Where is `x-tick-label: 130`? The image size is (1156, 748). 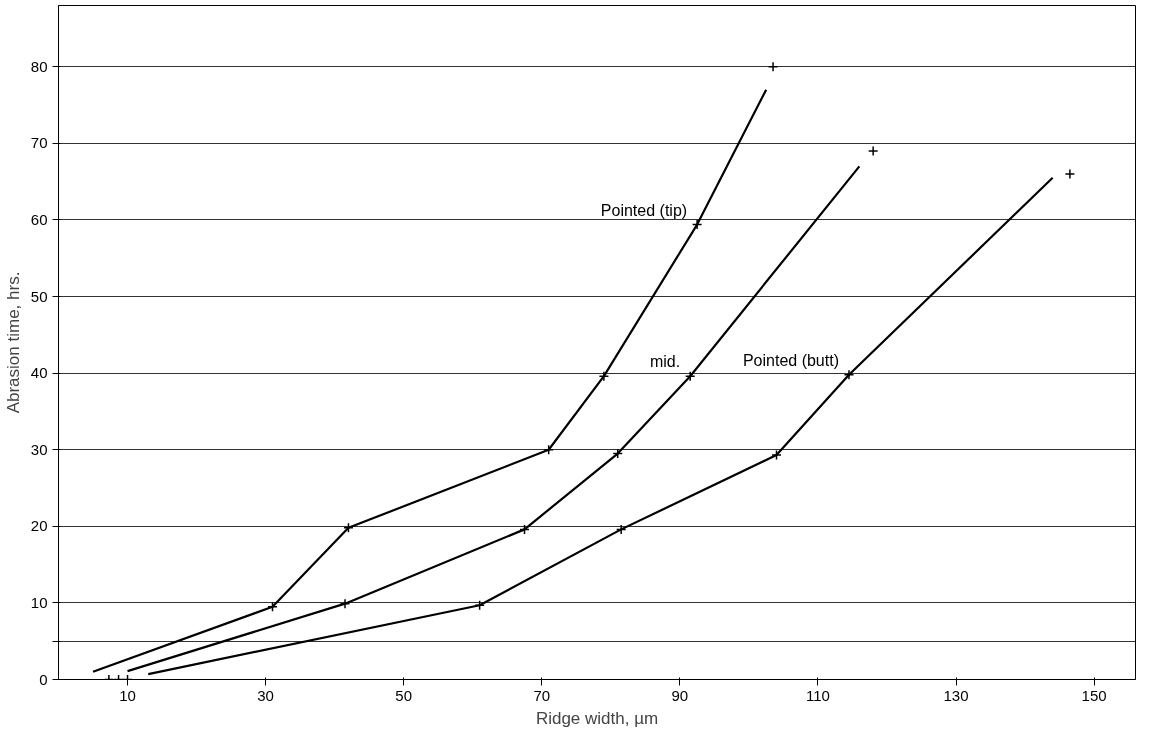
x-tick-label: 130 is located at coordinates (956, 695).